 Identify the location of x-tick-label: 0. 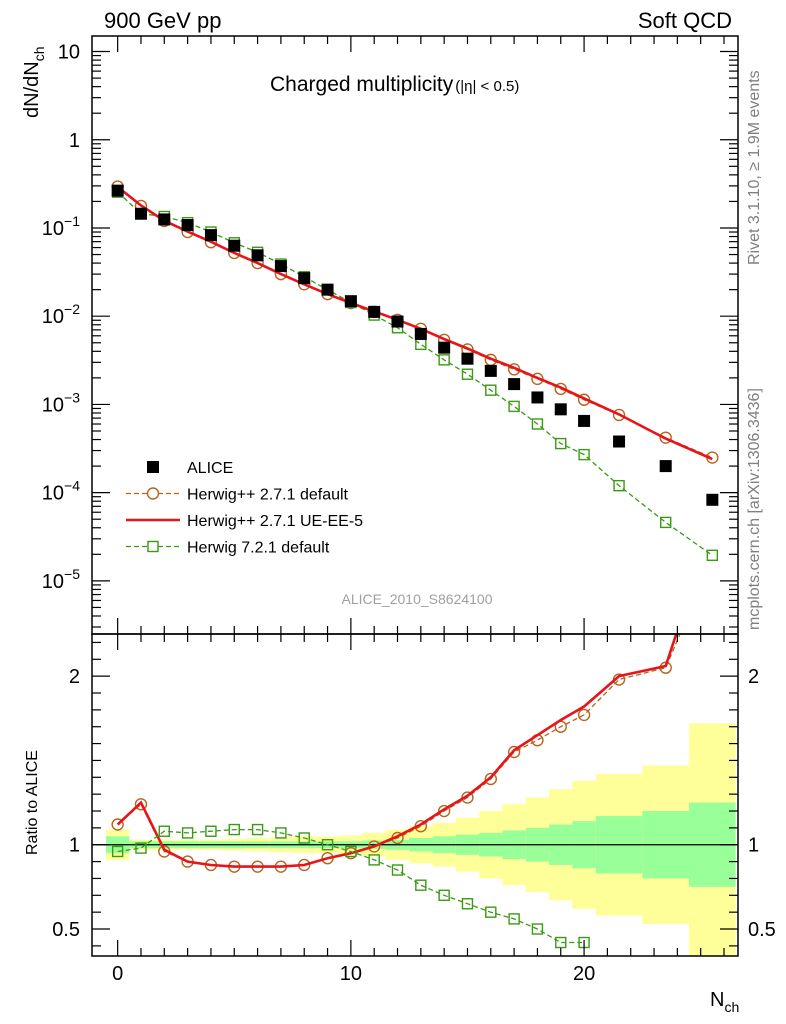
(117, 974).